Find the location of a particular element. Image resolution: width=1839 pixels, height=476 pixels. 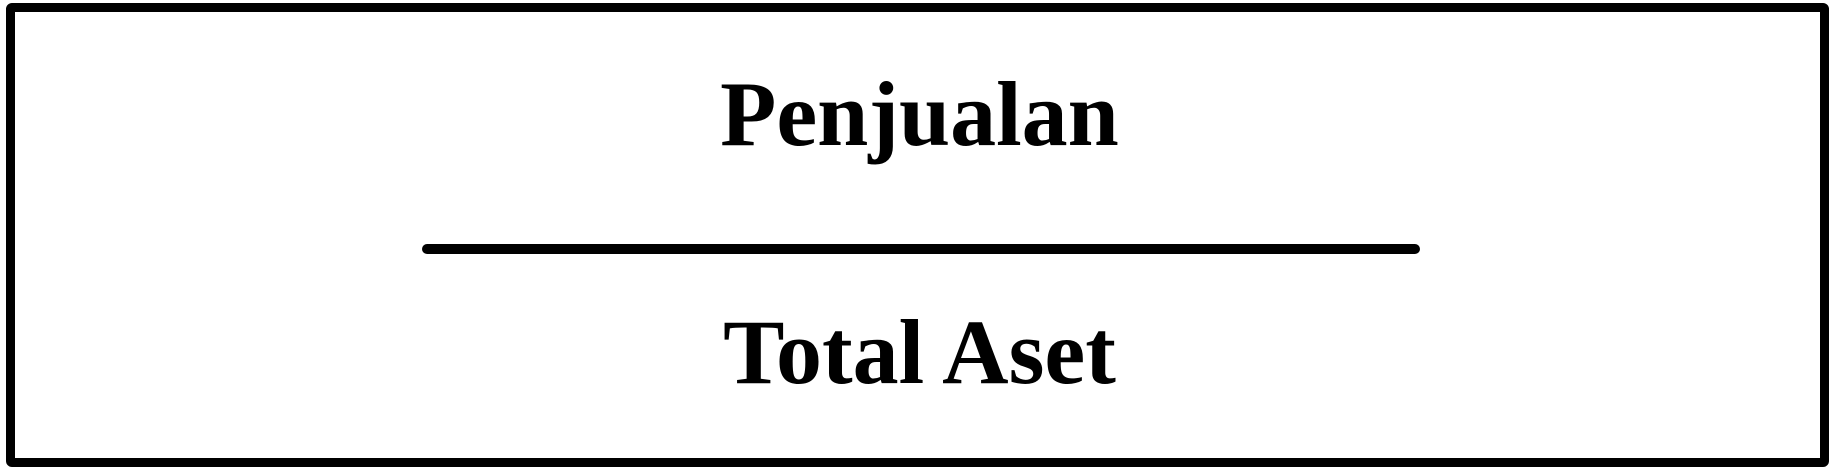

fraction-bar is located at coordinates (921, 249).